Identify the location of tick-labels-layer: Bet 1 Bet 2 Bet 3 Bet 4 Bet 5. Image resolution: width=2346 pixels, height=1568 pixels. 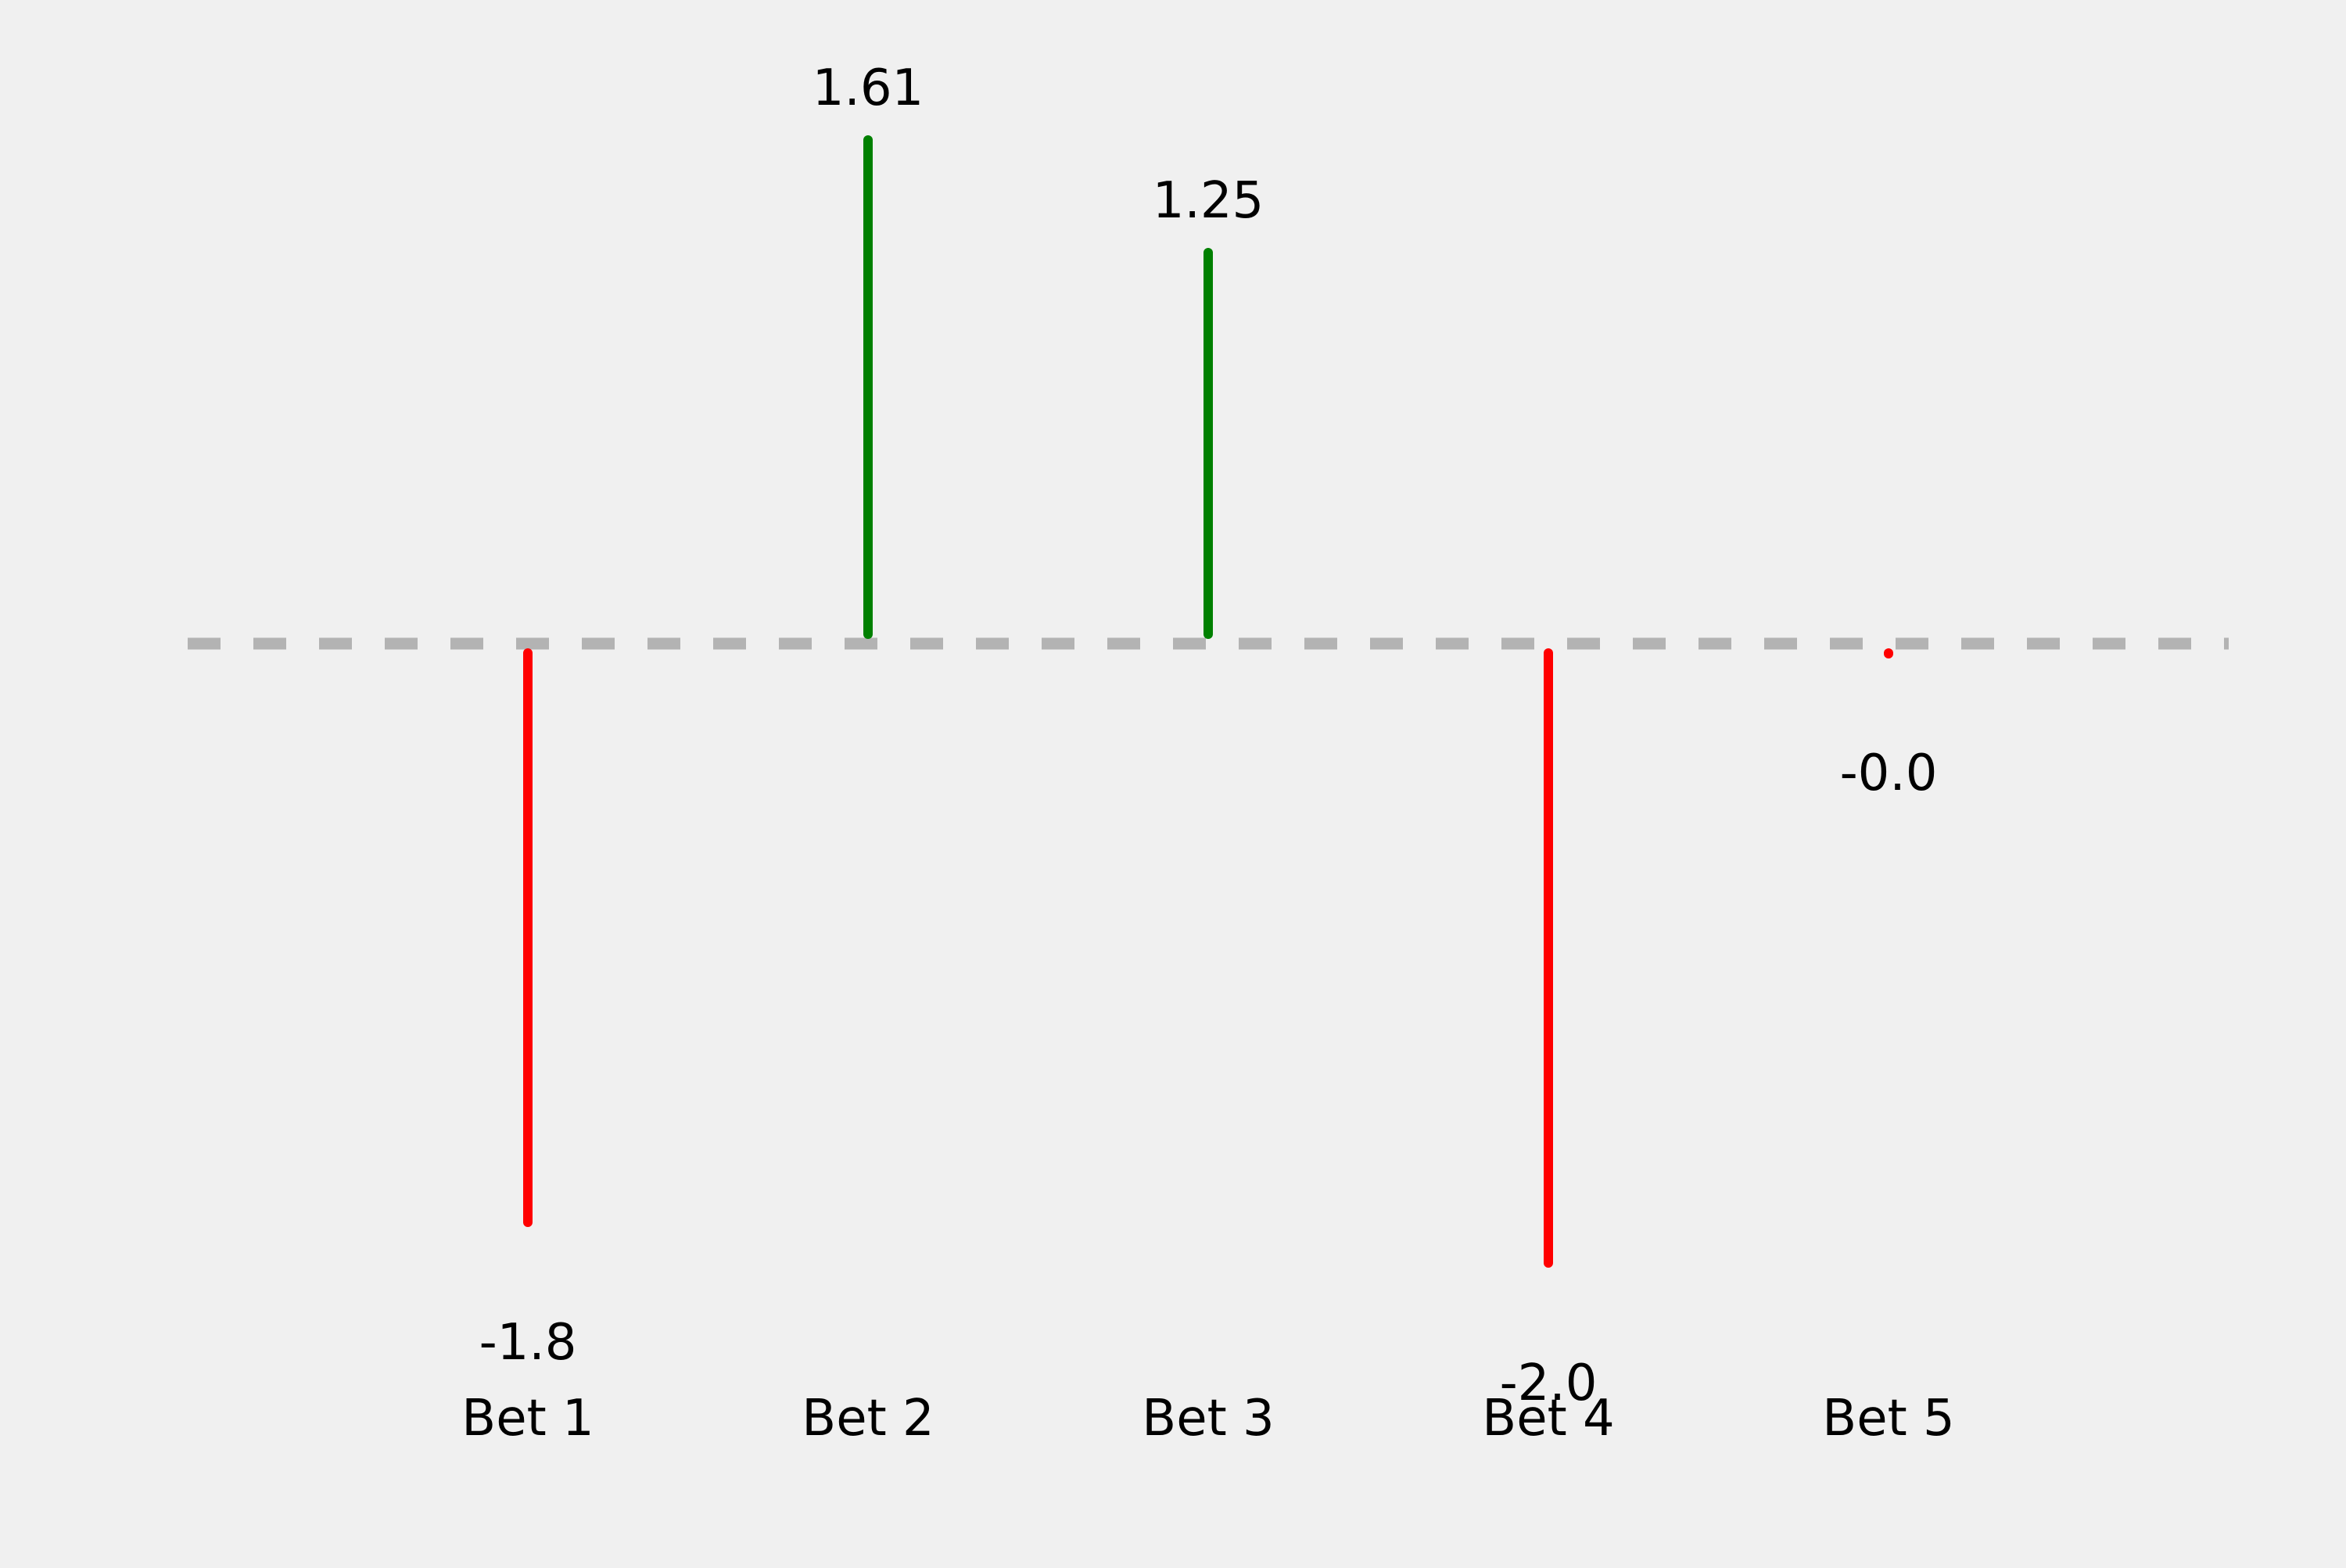
(1208, 1419).